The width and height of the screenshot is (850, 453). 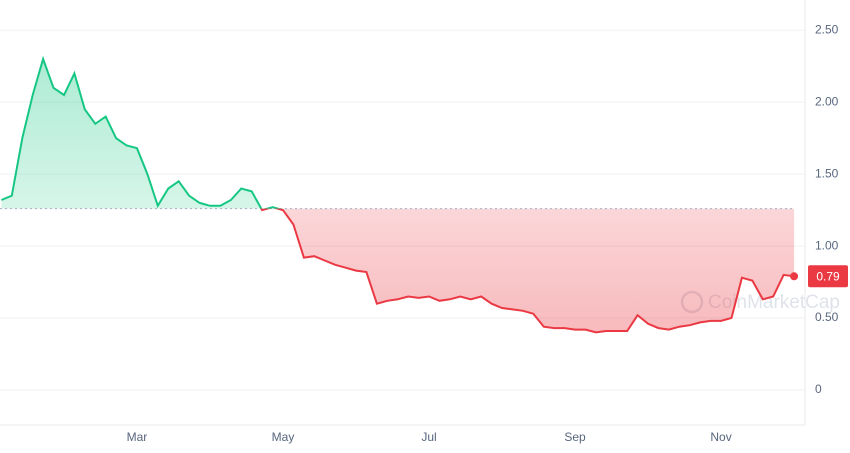 I want to click on y-tick-label: 1.50, so click(x=827, y=173).